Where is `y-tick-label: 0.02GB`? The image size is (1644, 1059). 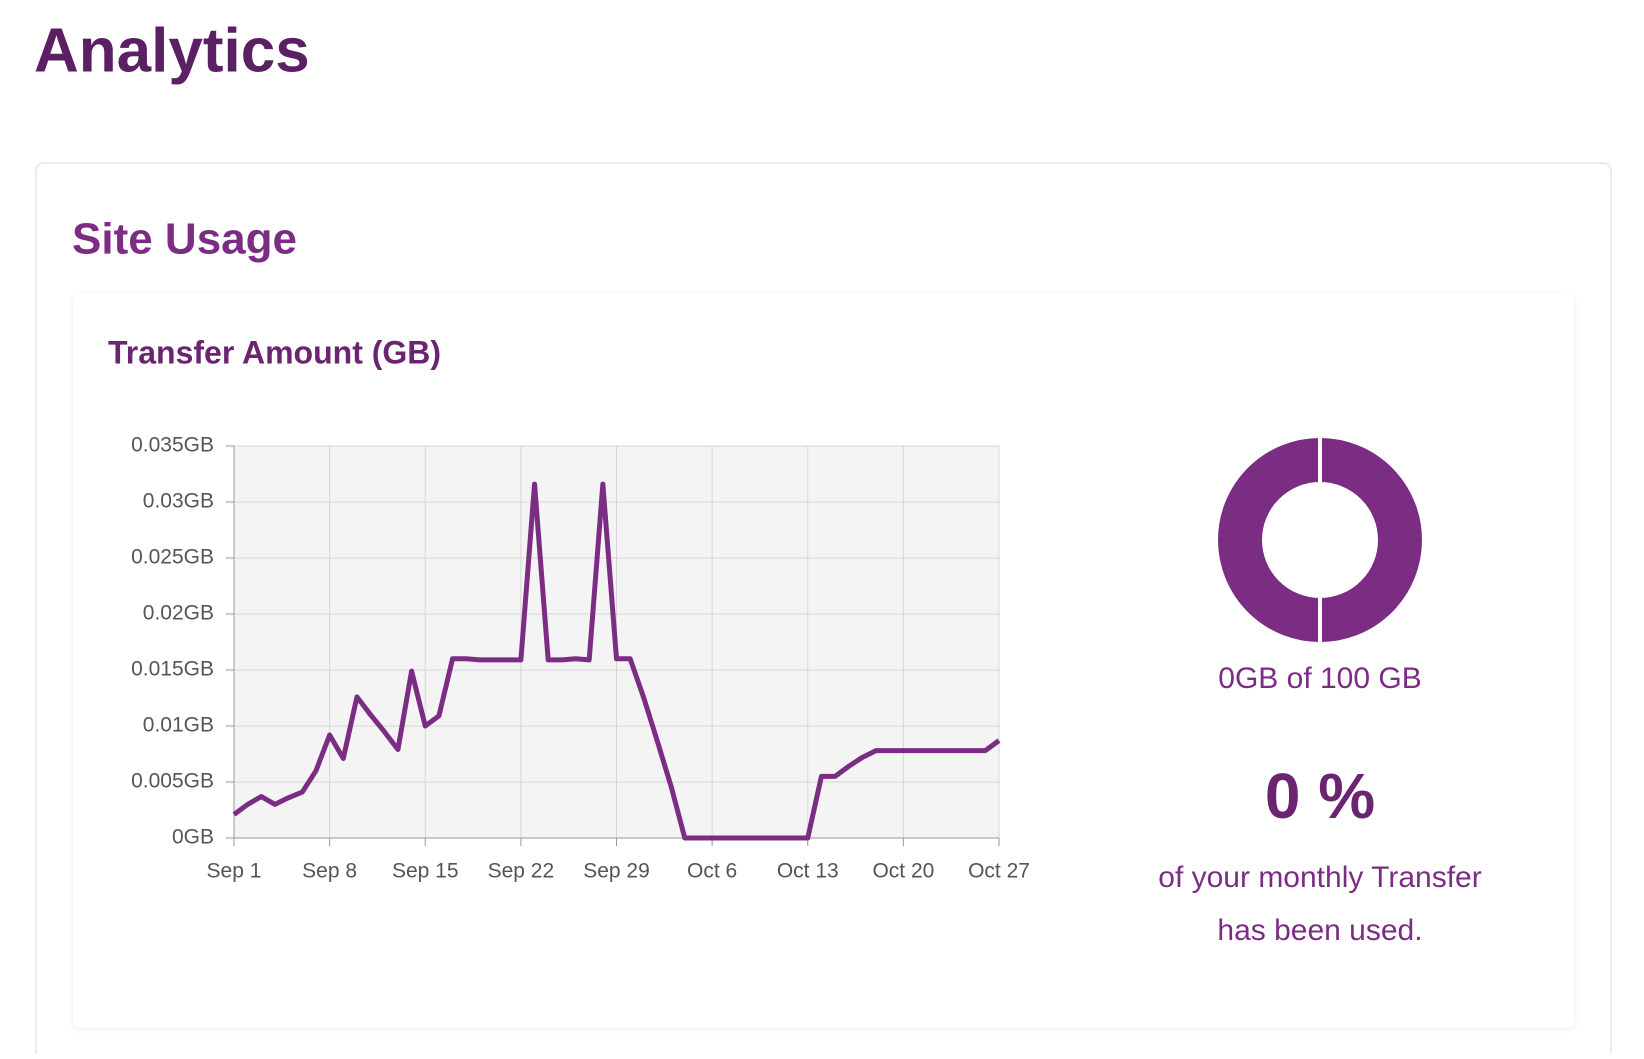
y-tick-label: 0.02GB is located at coordinates (178, 613).